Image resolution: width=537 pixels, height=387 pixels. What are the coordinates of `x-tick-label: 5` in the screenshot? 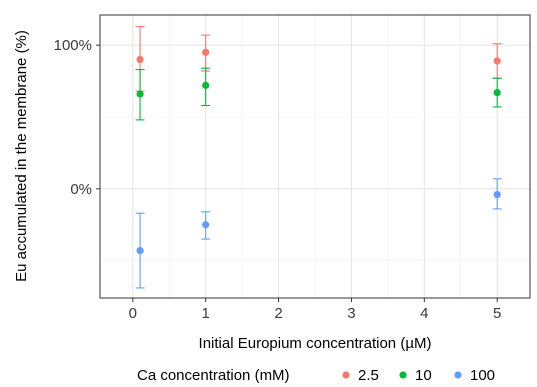 It's located at (497, 313).